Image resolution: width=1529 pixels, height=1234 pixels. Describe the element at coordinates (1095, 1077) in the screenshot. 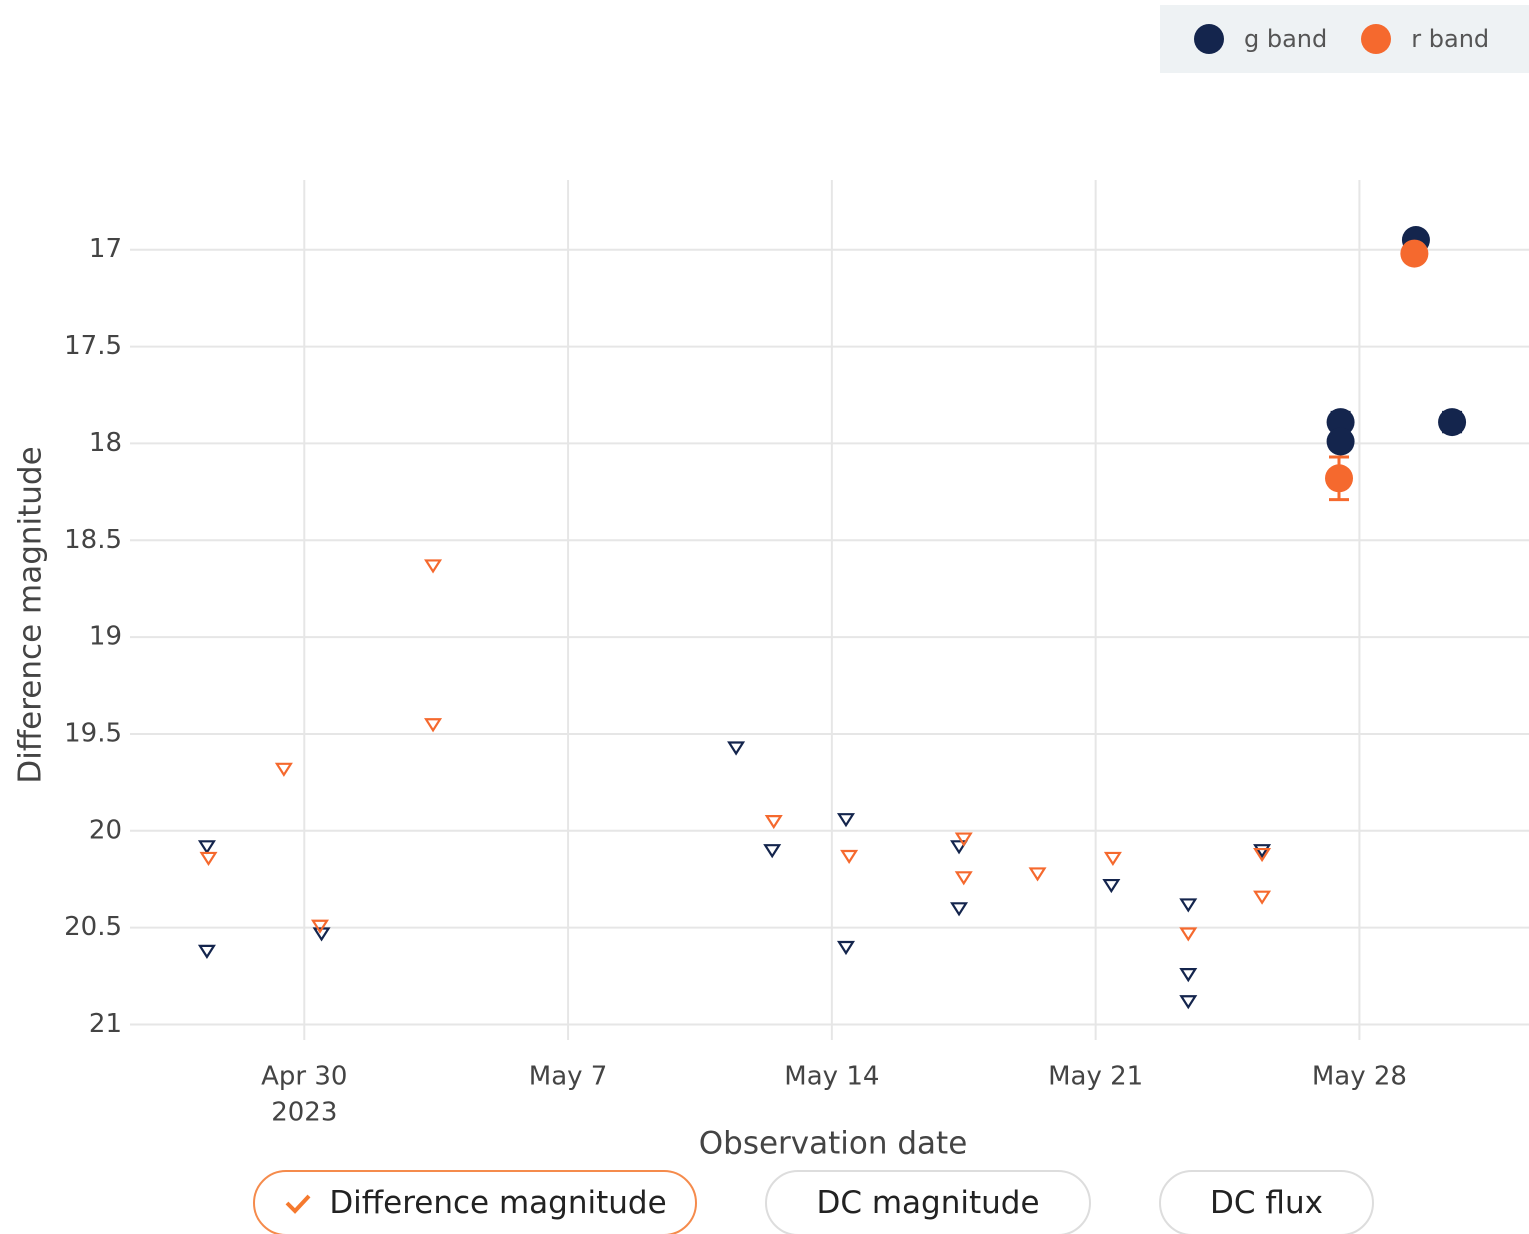

I see `x-tick-label: May 21` at that location.